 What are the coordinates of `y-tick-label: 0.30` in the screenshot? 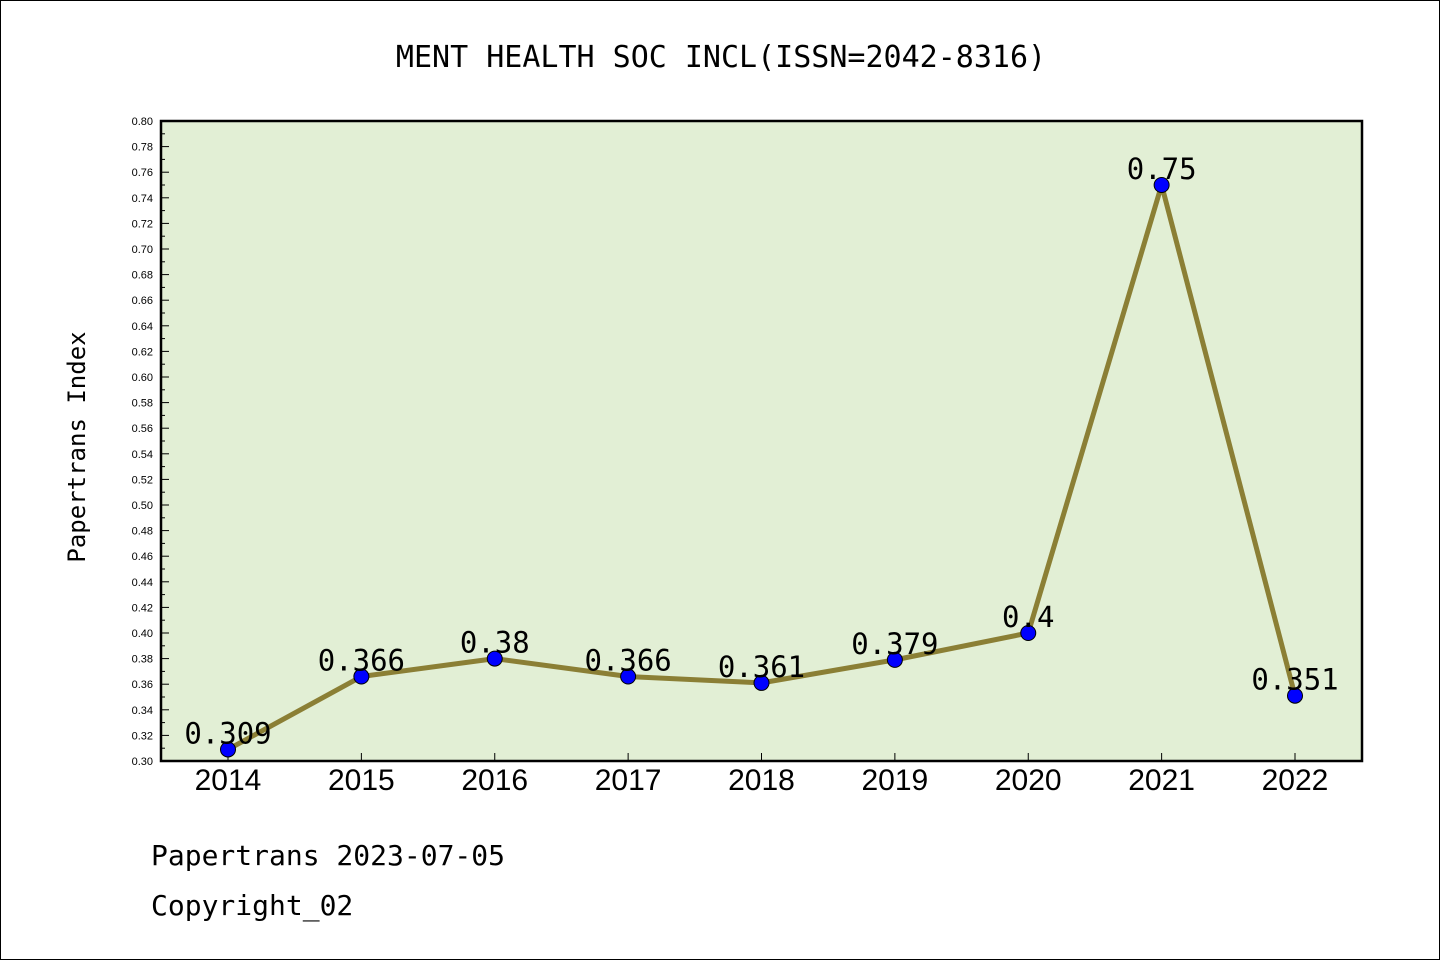 It's located at (142, 762).